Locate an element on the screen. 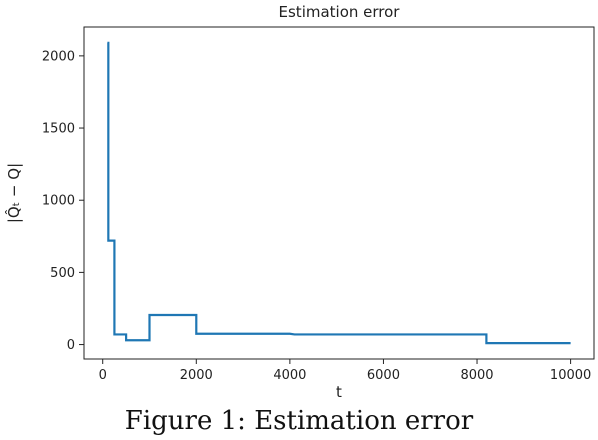  x-tick-label: 0 is located at coordinates (103, 375).